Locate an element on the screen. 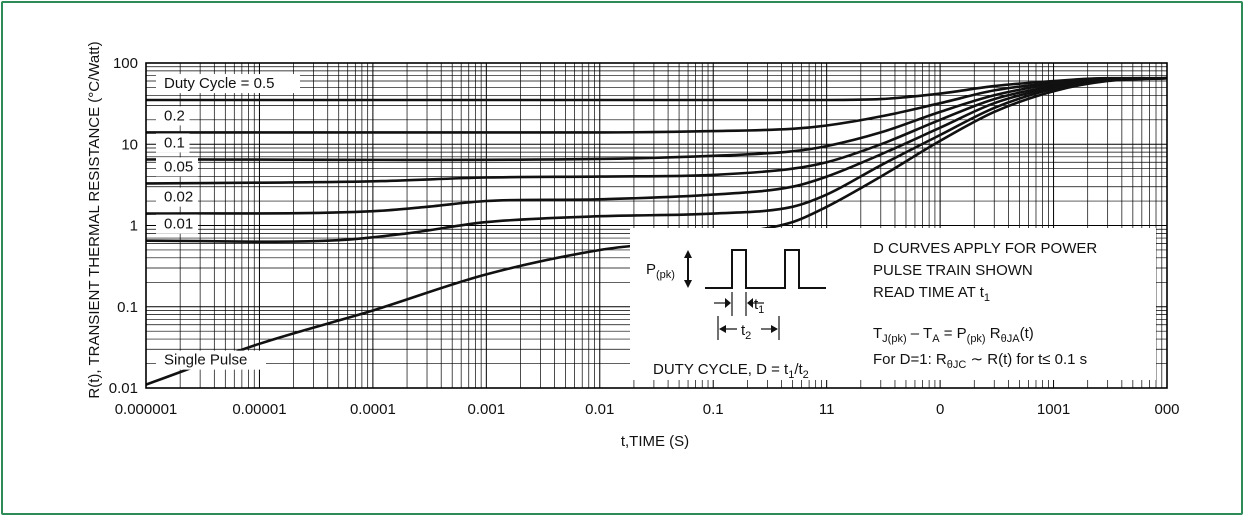 This screenshot has height=520, width=1248. duty-cycle-formula: DUTY CYCLE, D = t1/t2 is located at coordinates (731, 371).